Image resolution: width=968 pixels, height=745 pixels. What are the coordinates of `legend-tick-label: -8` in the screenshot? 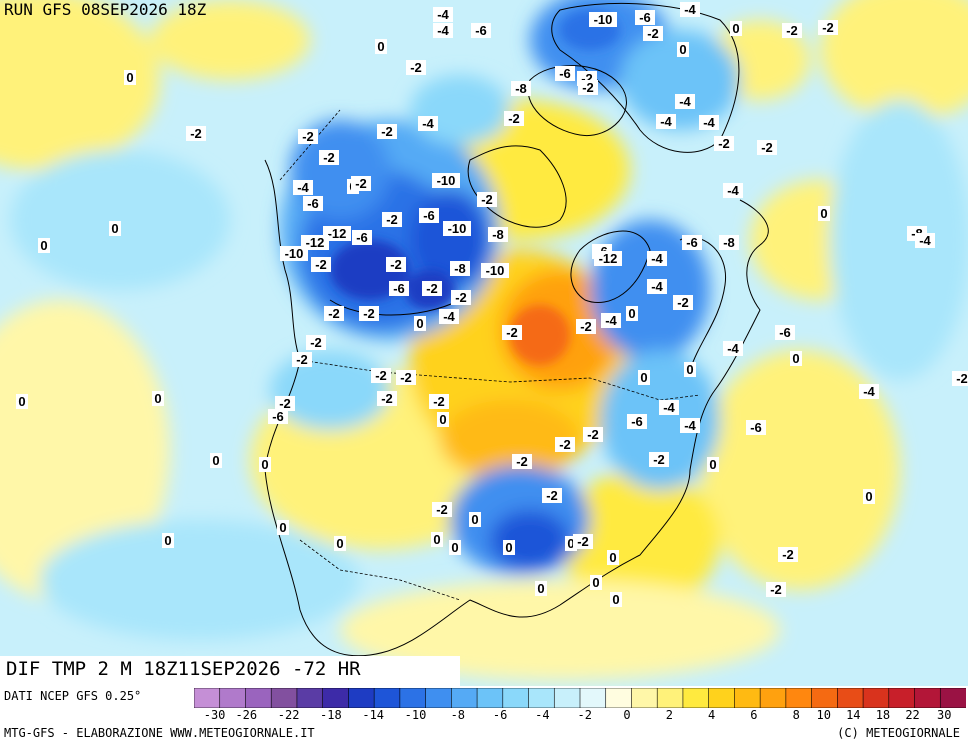 It's located at (458, 715).